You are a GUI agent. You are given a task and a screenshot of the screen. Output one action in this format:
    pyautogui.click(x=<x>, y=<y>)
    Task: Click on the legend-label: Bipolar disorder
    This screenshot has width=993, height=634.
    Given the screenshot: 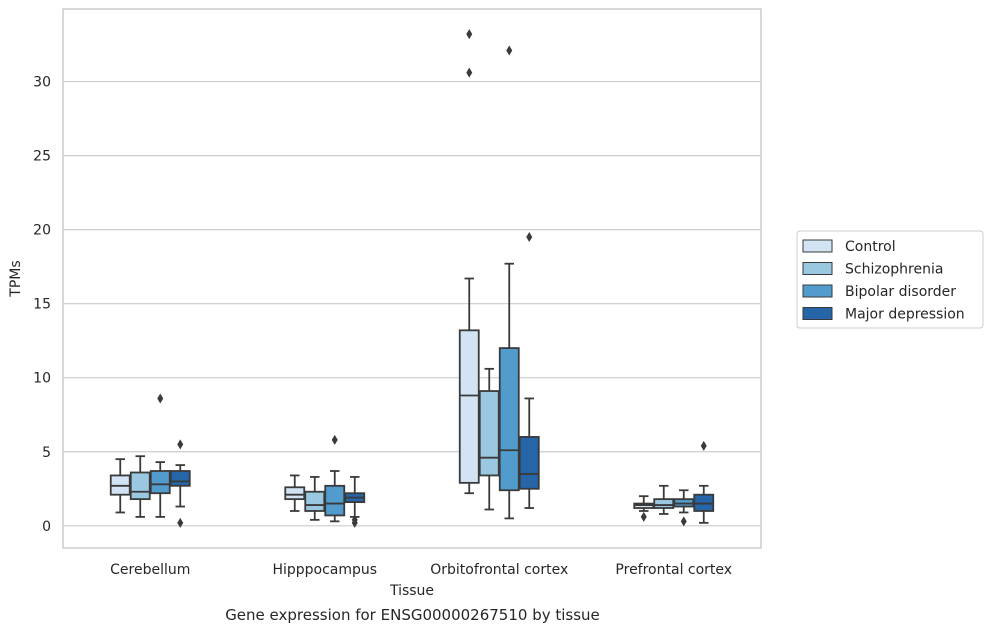 What is the action you would take?
    pyautogui.click(x=900, y=292)
    